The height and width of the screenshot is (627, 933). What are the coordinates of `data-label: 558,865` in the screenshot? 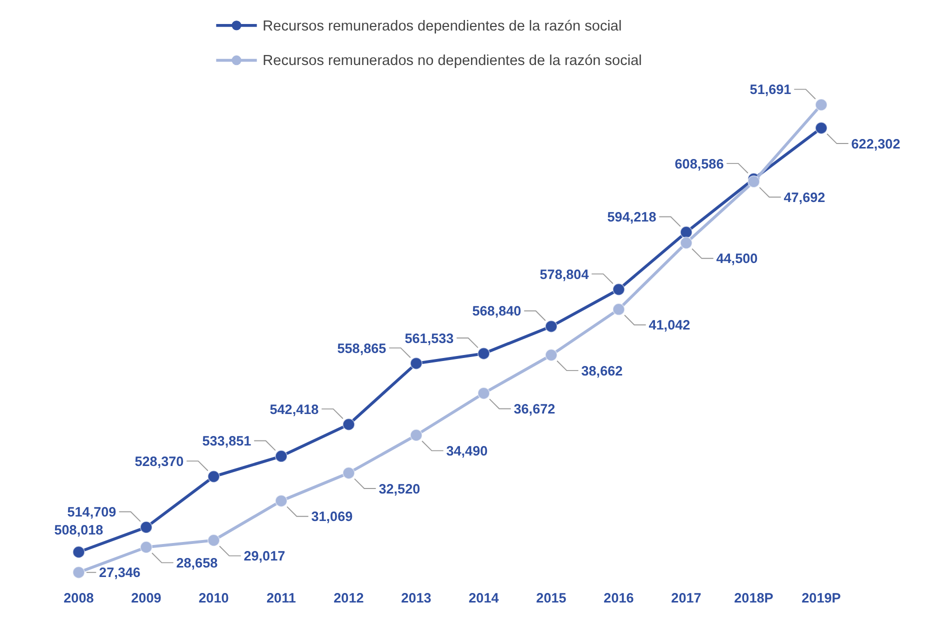 It's located at (362, 348).